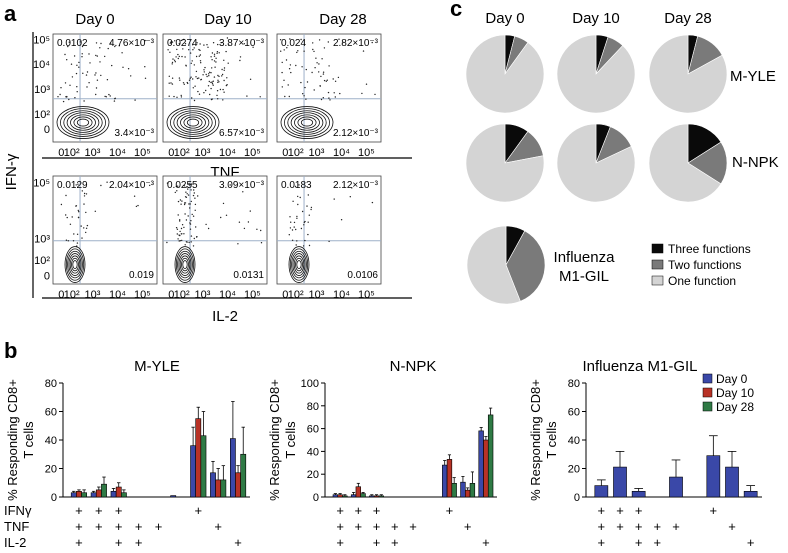 This screenshot has width=788, height=553. Describe the element at coordinates (574, 384) in the screenshot. I see `bar-y-tick-label: 80` at that location.